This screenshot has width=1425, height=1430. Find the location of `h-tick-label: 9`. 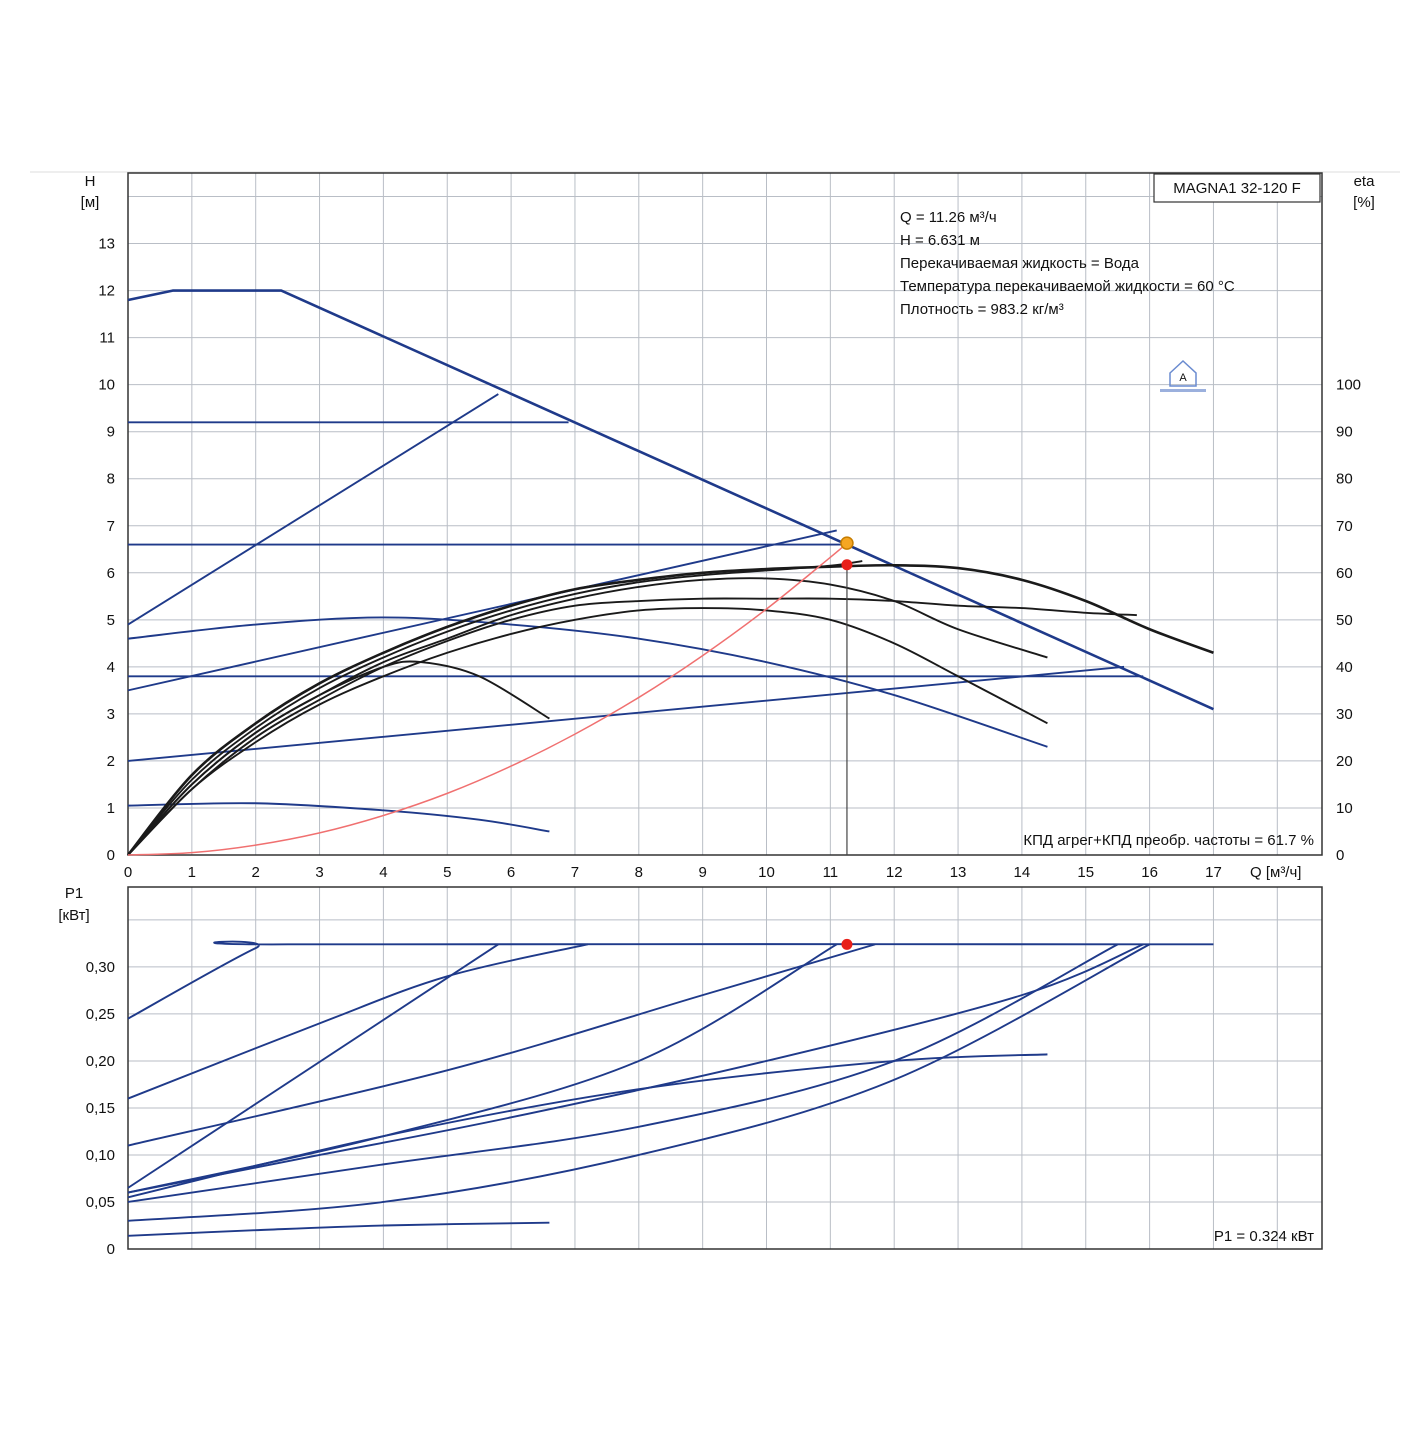

h-tick-label: 9 is located at coordinates (111, 432).